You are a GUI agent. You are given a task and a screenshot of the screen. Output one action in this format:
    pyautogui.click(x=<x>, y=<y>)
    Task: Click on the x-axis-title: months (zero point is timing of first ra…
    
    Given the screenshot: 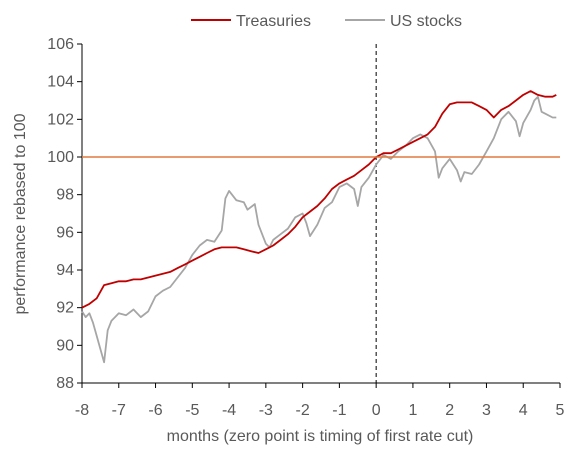 What is the action you would take?
    pyautogui.click(x=320, y=436)
    